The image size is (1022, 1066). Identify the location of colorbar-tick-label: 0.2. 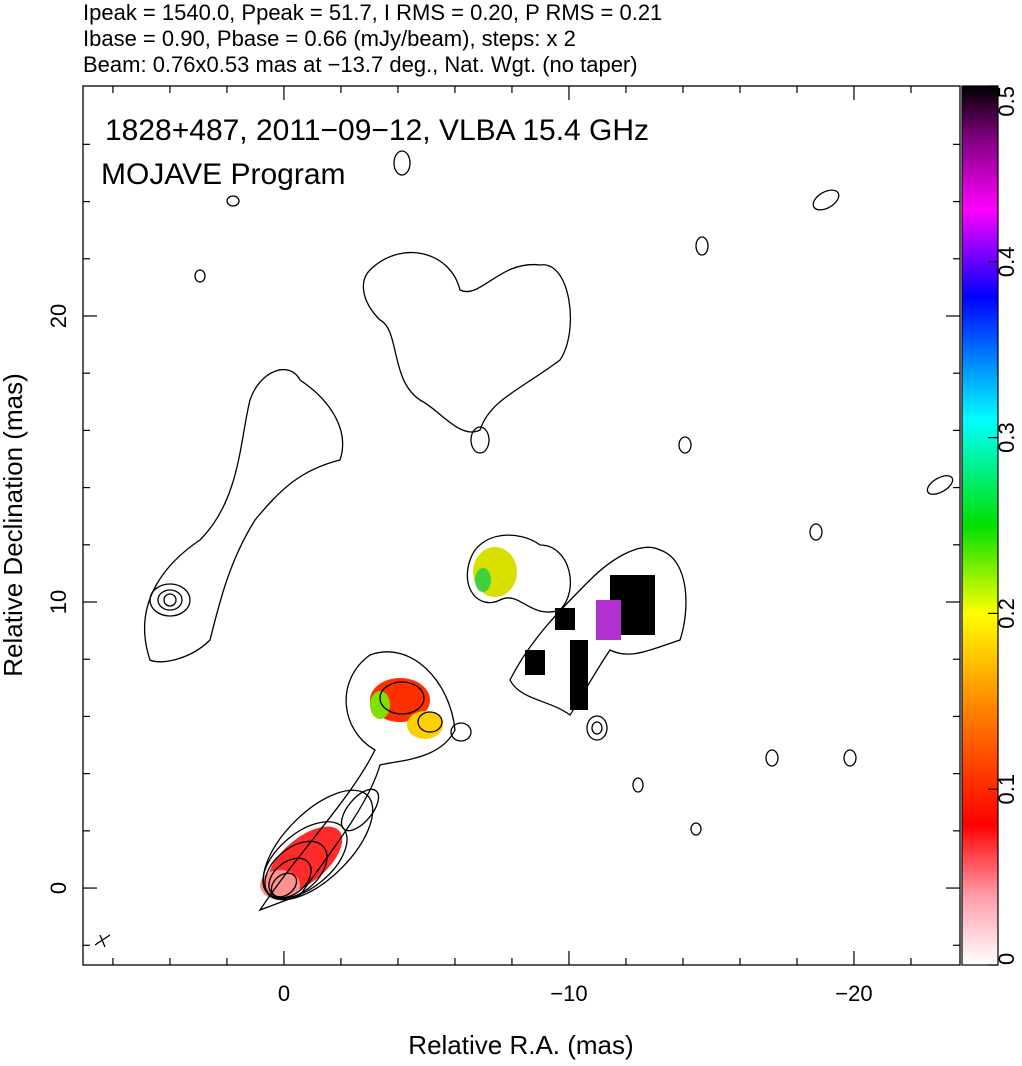
(1006, 613).